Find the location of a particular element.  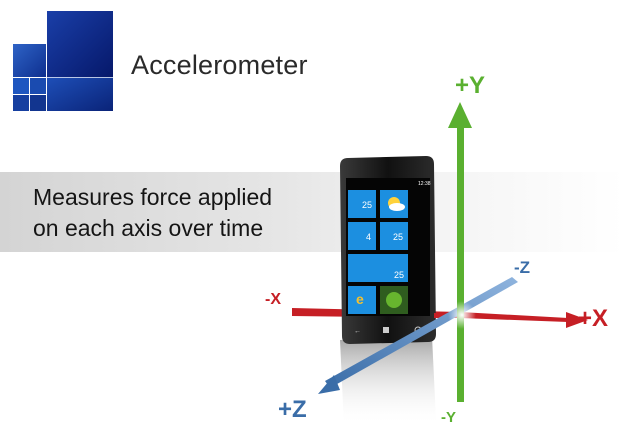

browser-icon: e is located at coordinates (360, 299).